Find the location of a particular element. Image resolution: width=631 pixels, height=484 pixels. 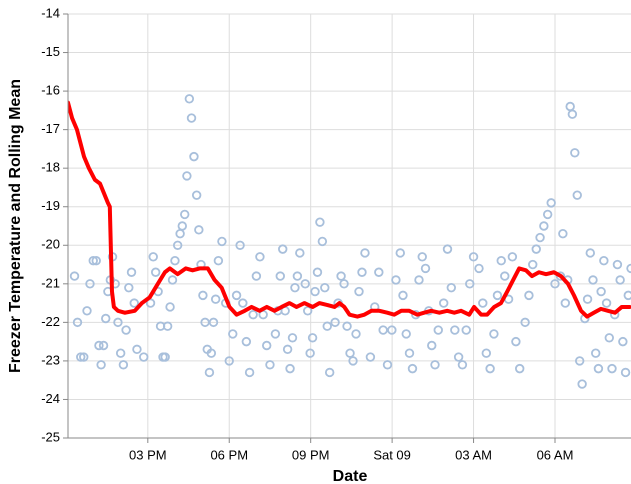

y-tick-label: -14 is located at coordinates (50, 12).